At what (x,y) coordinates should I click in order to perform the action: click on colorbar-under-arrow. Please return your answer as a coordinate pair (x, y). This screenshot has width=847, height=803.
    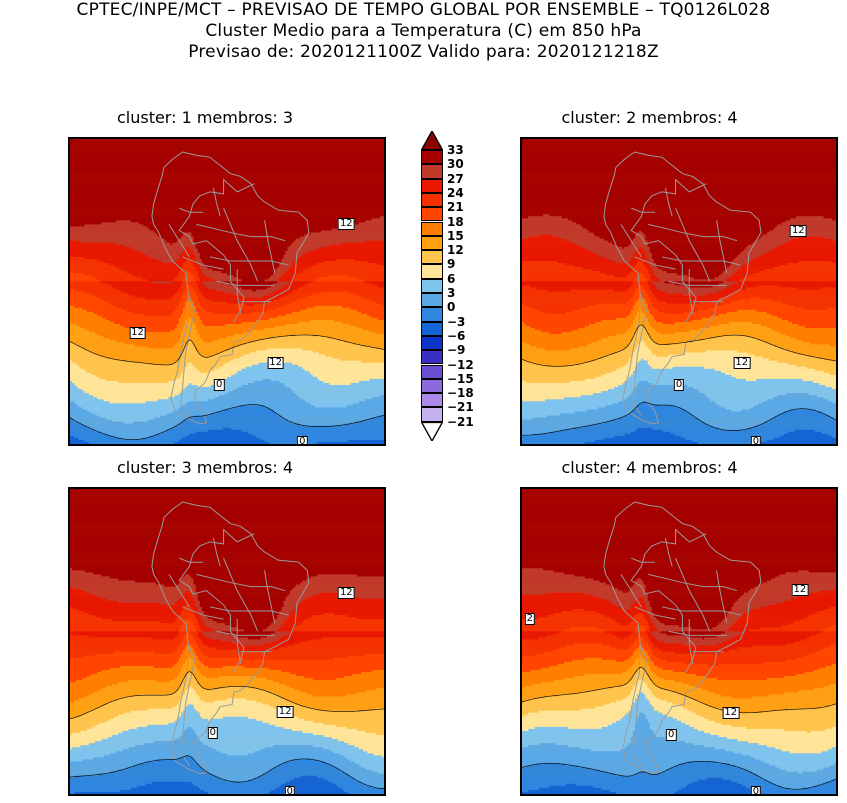
    Looking at the image, I should click on (432, 431).